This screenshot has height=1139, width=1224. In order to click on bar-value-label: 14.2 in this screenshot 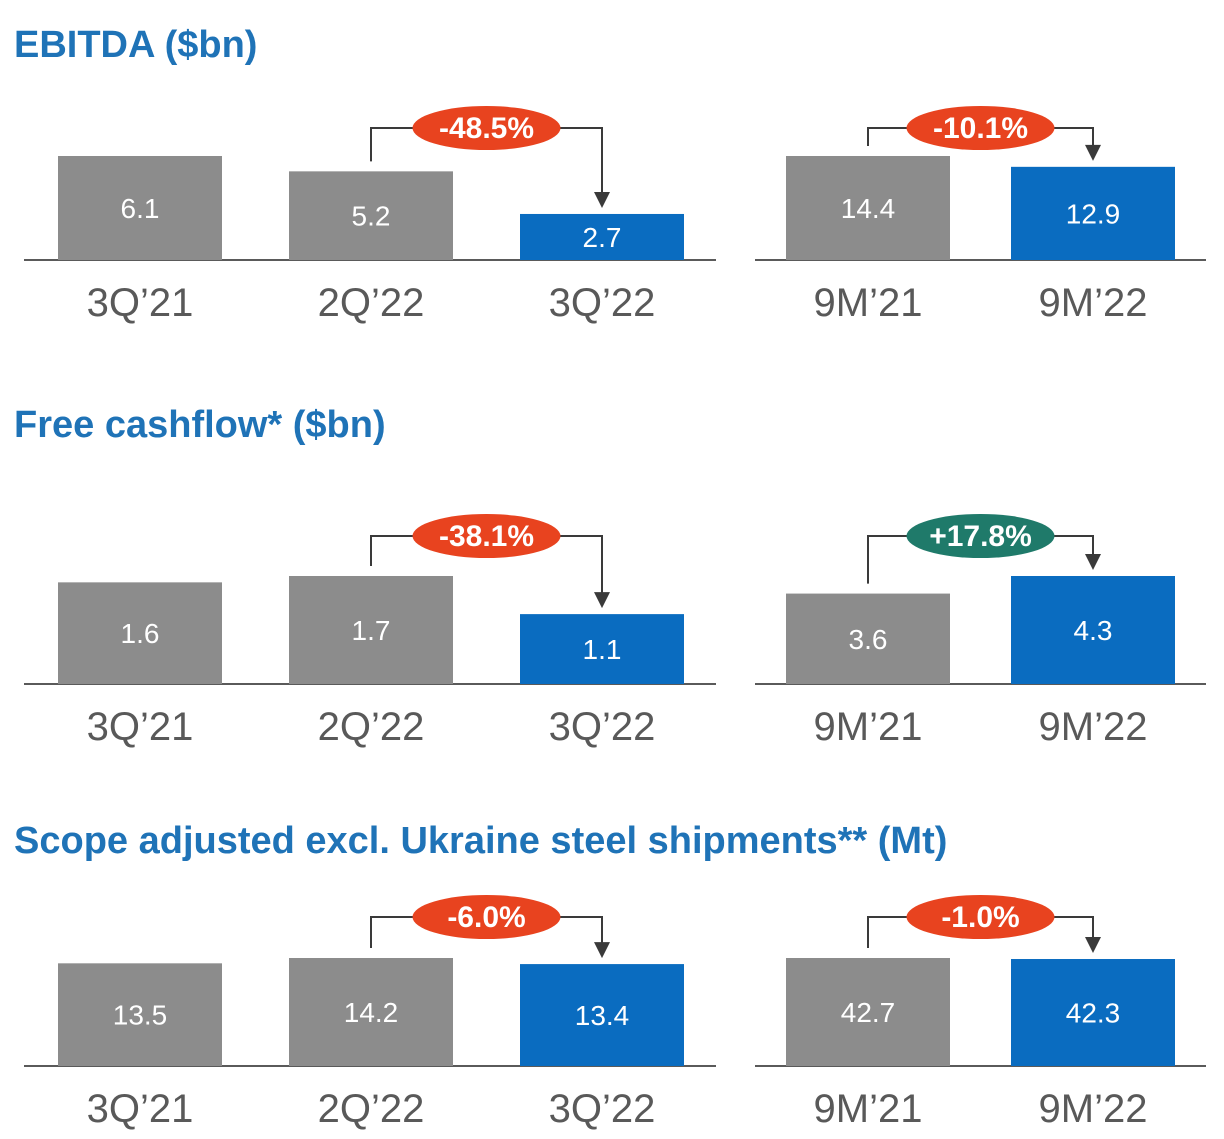, I will do `click(371, 1012)`.